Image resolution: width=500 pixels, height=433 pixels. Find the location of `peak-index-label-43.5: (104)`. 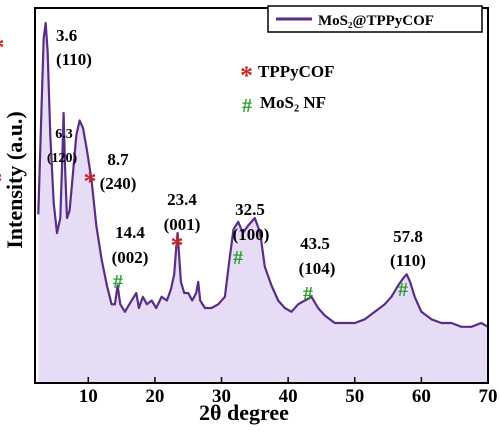

peak-index-label-43.5: (104) is located at coordinates (317, 268).